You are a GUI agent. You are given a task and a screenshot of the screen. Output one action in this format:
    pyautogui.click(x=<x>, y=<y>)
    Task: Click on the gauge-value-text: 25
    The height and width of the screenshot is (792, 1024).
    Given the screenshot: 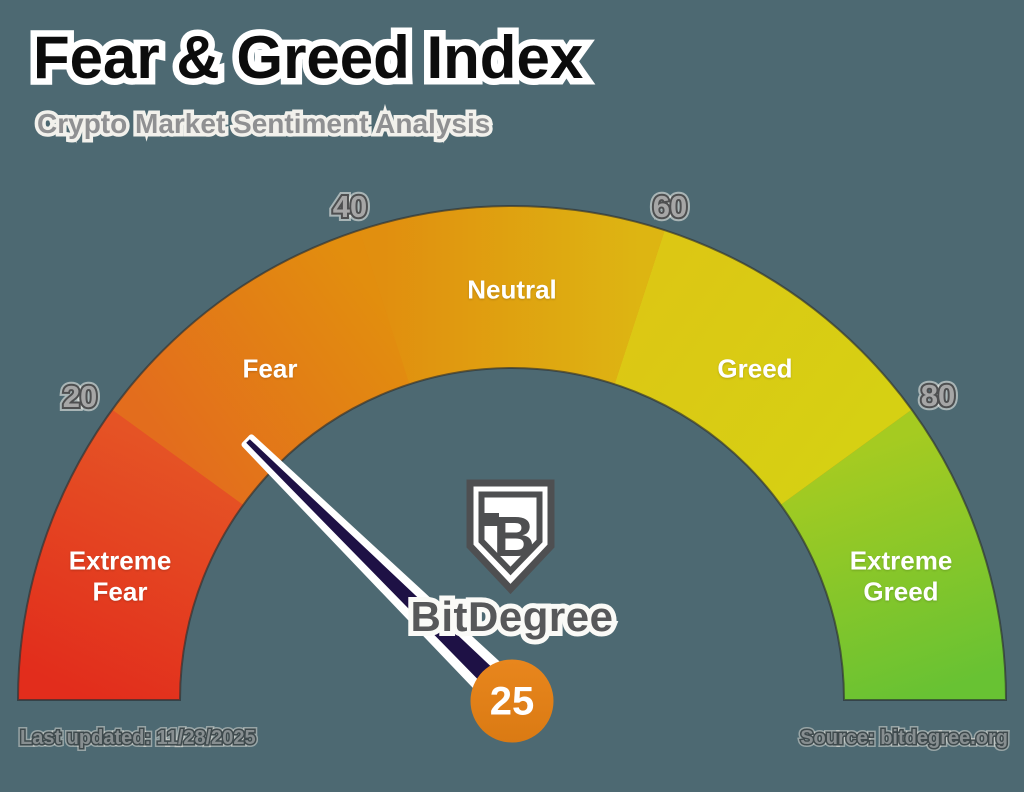 What is the action you would take?
    pyautogui.click(x=512, y=701)
    